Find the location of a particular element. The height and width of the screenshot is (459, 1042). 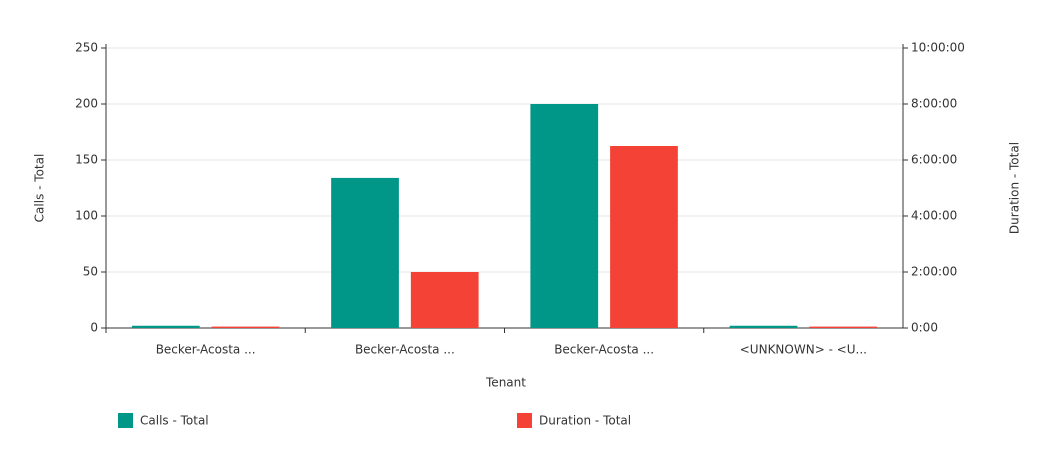

y-tick-label: 150 is located at coordinates (86, 160).